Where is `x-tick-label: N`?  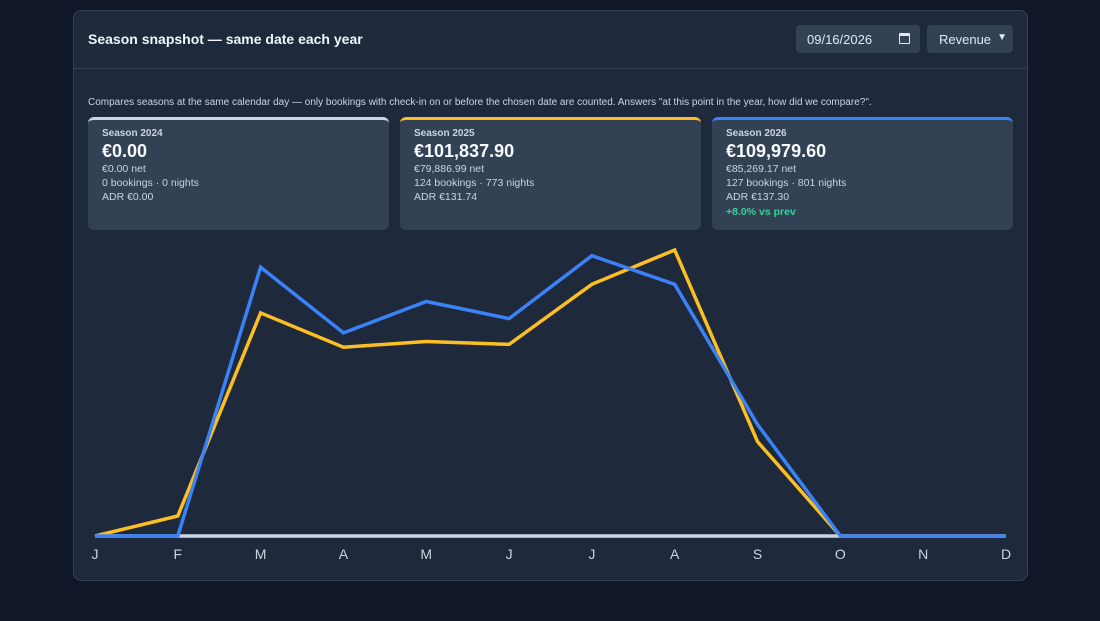
x-tick-label: N is located at coordinates (923, 554).